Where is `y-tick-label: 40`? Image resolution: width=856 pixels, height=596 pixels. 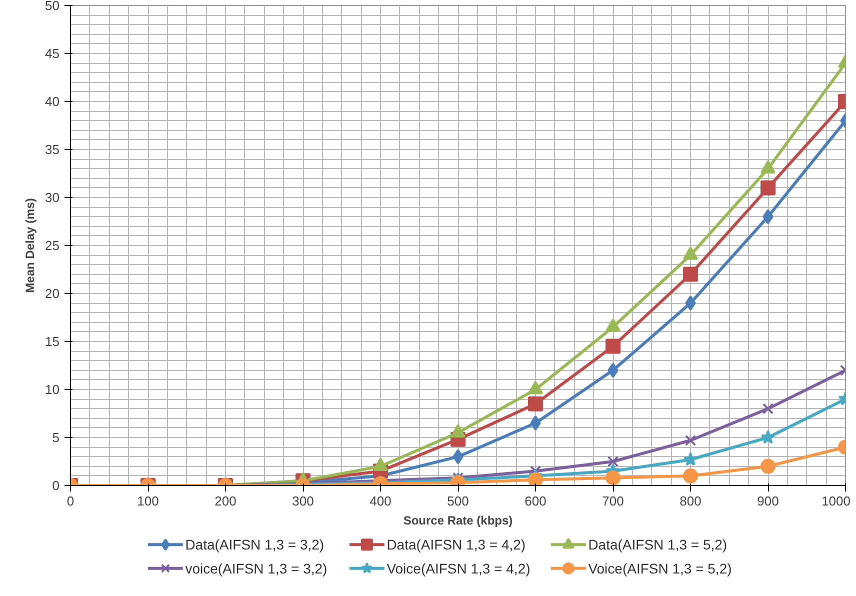 y-tick-label: 40 is located at coordinates (52, 101).